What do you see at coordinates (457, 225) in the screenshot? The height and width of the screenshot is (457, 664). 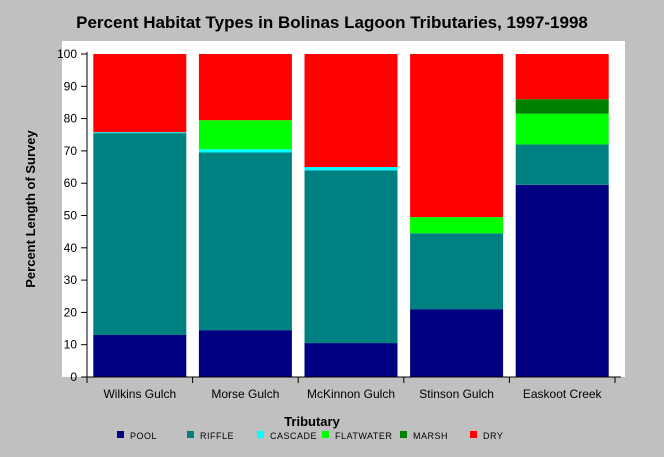 I see `bar-stinson-gulch-flatwater` at bounding box center [457, 225].